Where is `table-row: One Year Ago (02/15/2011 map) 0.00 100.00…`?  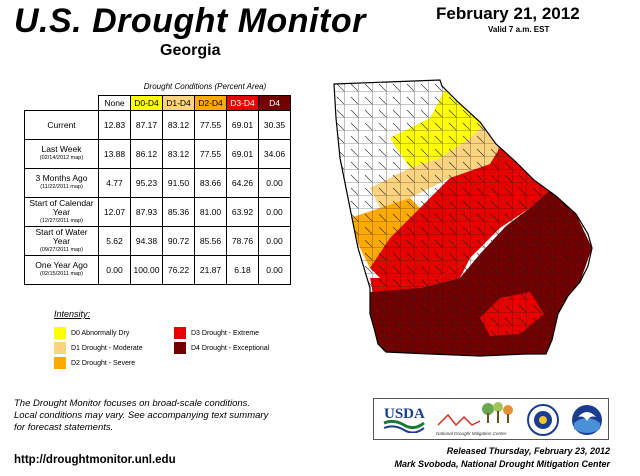
table-row: One Year Ago (02/15/2011 map) 0.00 100.00… is located at coordinates (157, 270).